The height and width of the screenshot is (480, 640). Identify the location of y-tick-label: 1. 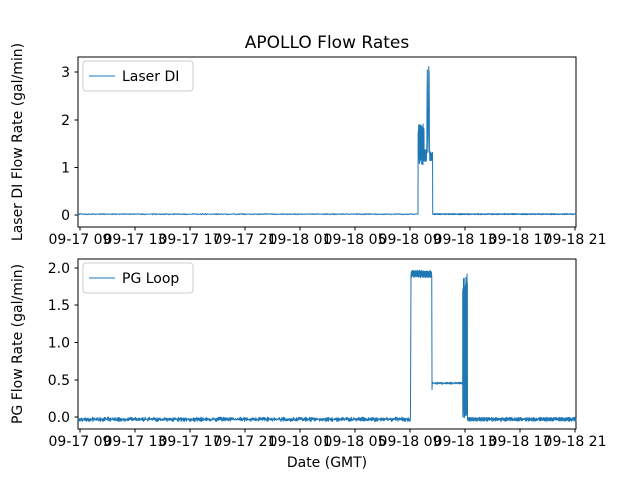
(65, 168).